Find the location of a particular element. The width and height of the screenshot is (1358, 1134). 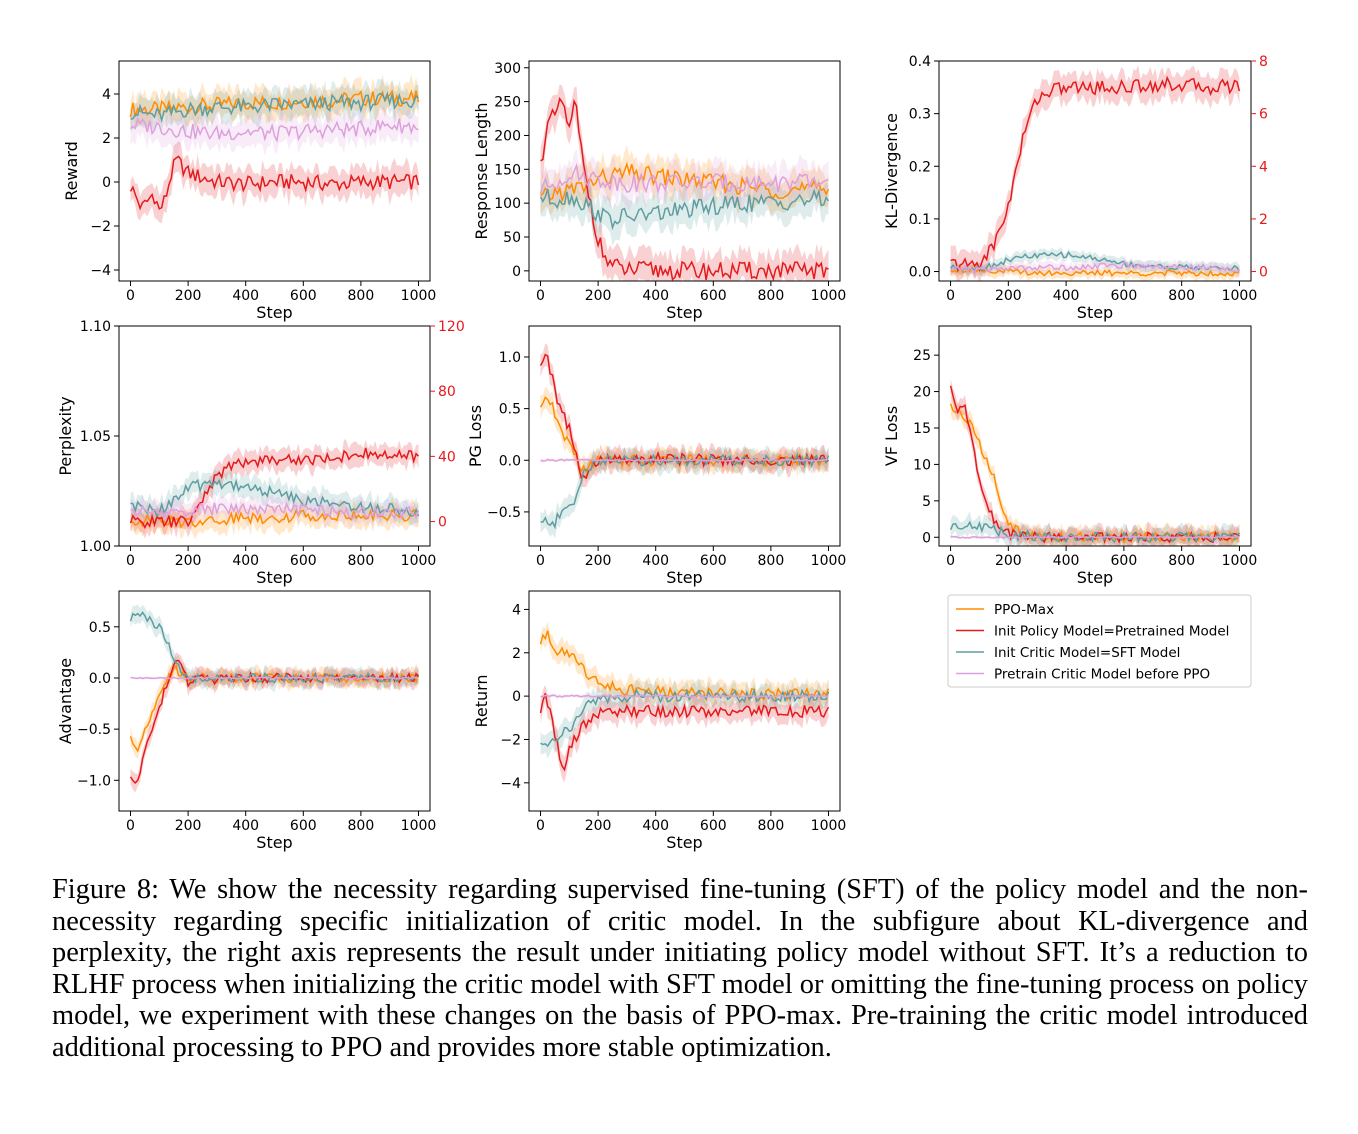

panel-return: 0 200 400 600 800 1000 −4 −2 0 2 4 Step Return is located at coordinates (659, 721).